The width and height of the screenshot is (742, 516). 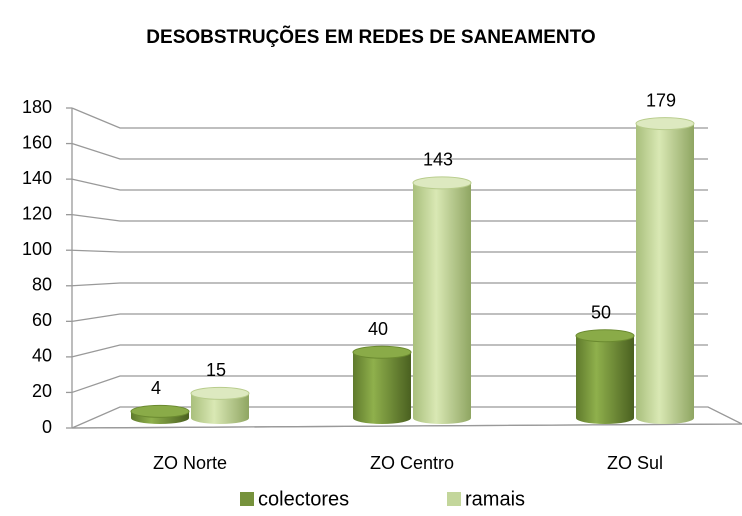 What do you see at coordinates (635, 463) in the screenshot?
I see `x-tick-label: ZO Sul` at bounding box center [635, 463].